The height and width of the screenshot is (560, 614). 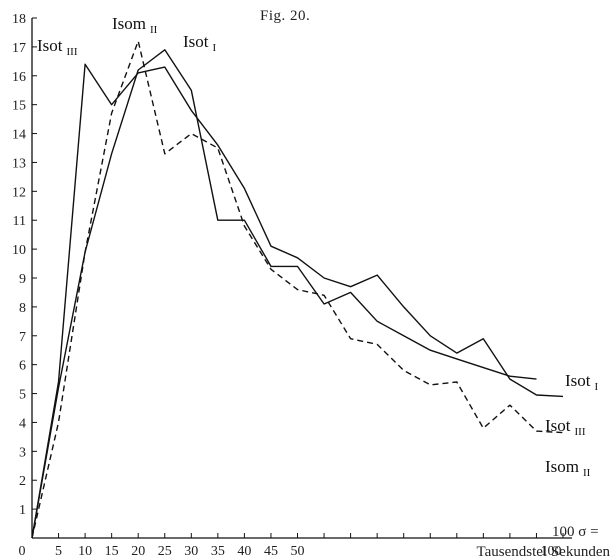 I want to click on x-tick-label: 35, so click(x=218, y=551).